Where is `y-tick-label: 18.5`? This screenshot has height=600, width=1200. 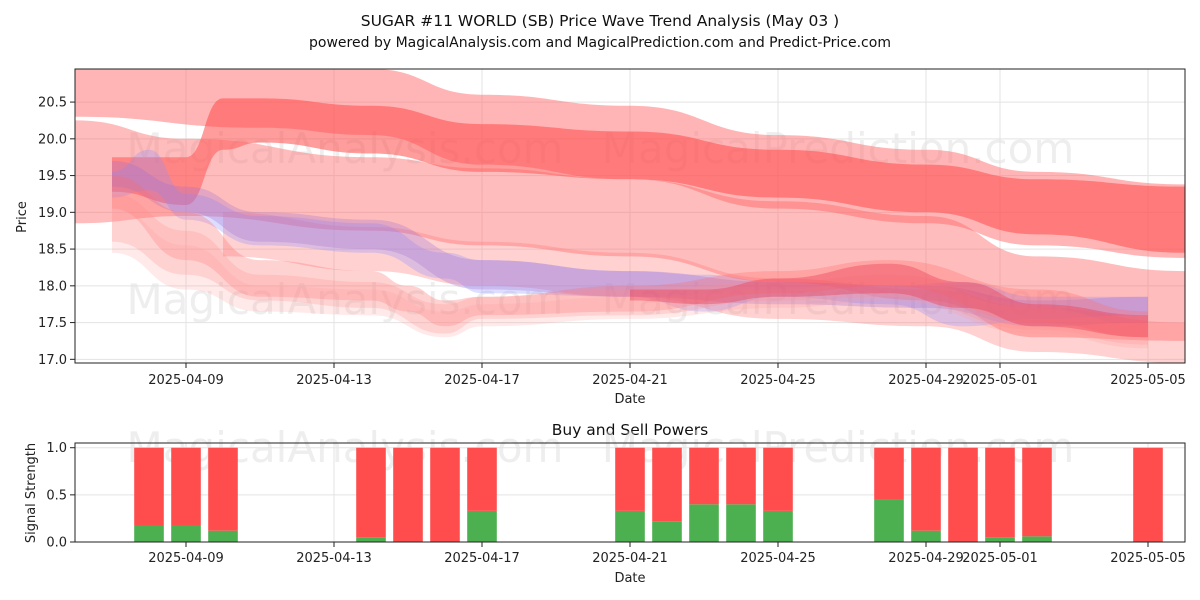
y-tick-label: 18.5 is located at coordinates (52, 250).